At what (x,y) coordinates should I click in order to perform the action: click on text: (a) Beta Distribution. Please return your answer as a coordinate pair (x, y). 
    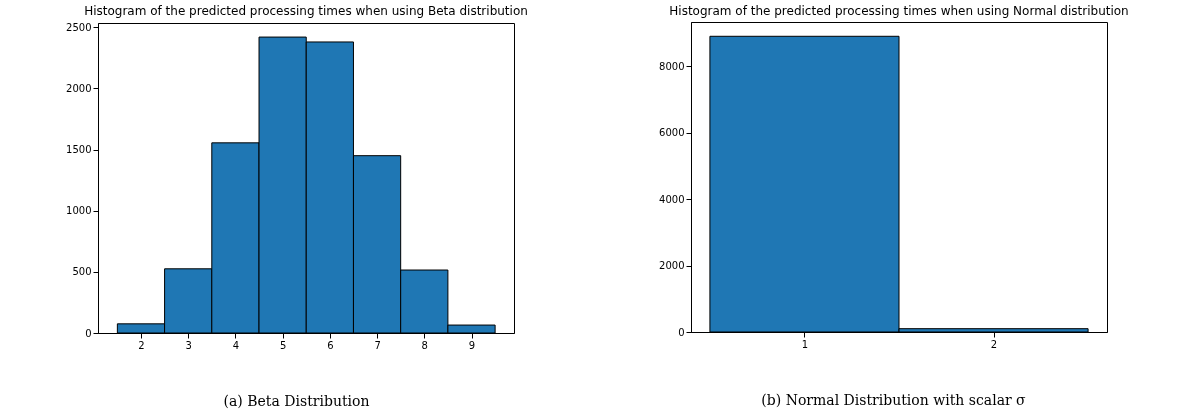
    Looking at the image, I should click on (296, 401).